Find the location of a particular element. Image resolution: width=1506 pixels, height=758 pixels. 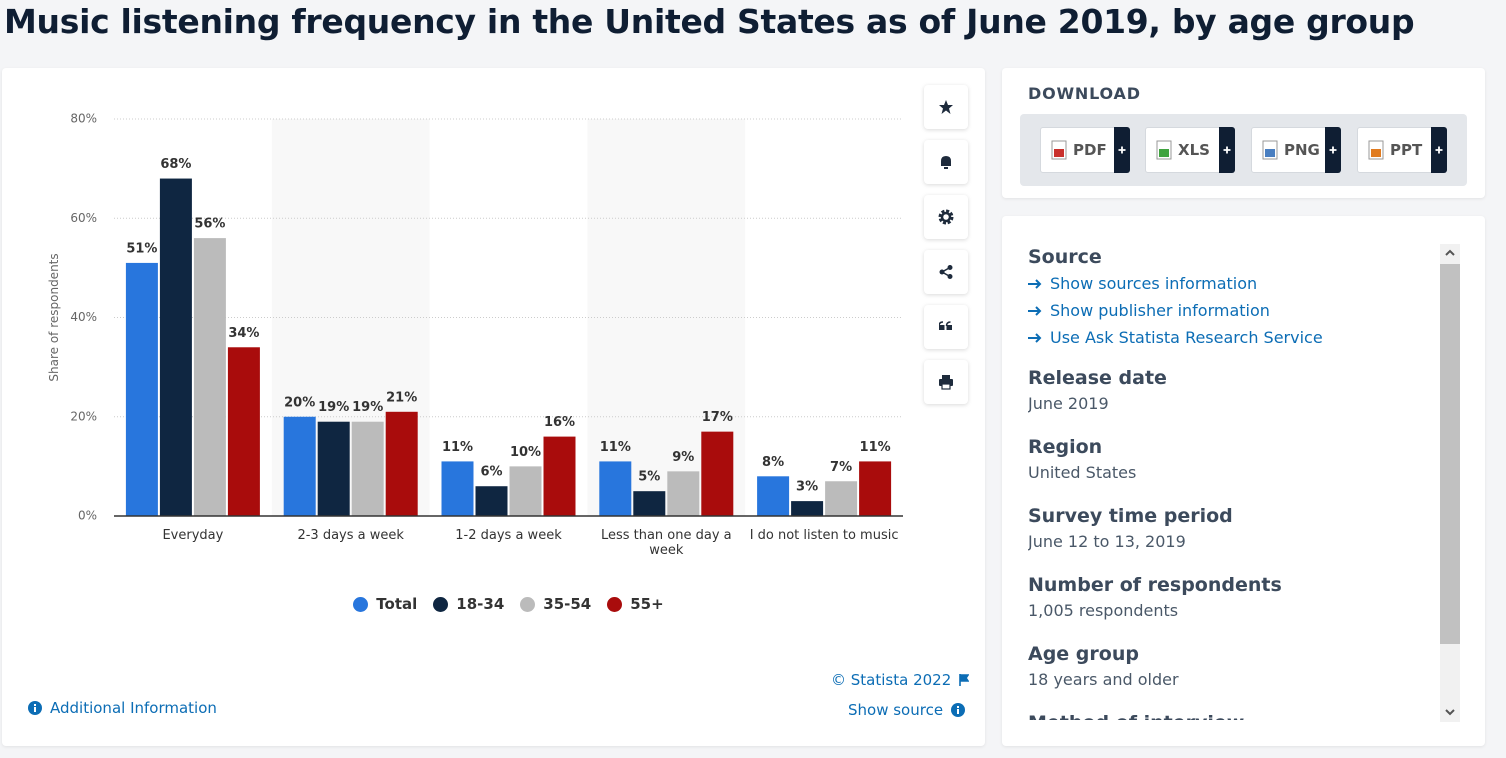

x-tick-label: Less than one day a week is located at coordinates (666, 543).